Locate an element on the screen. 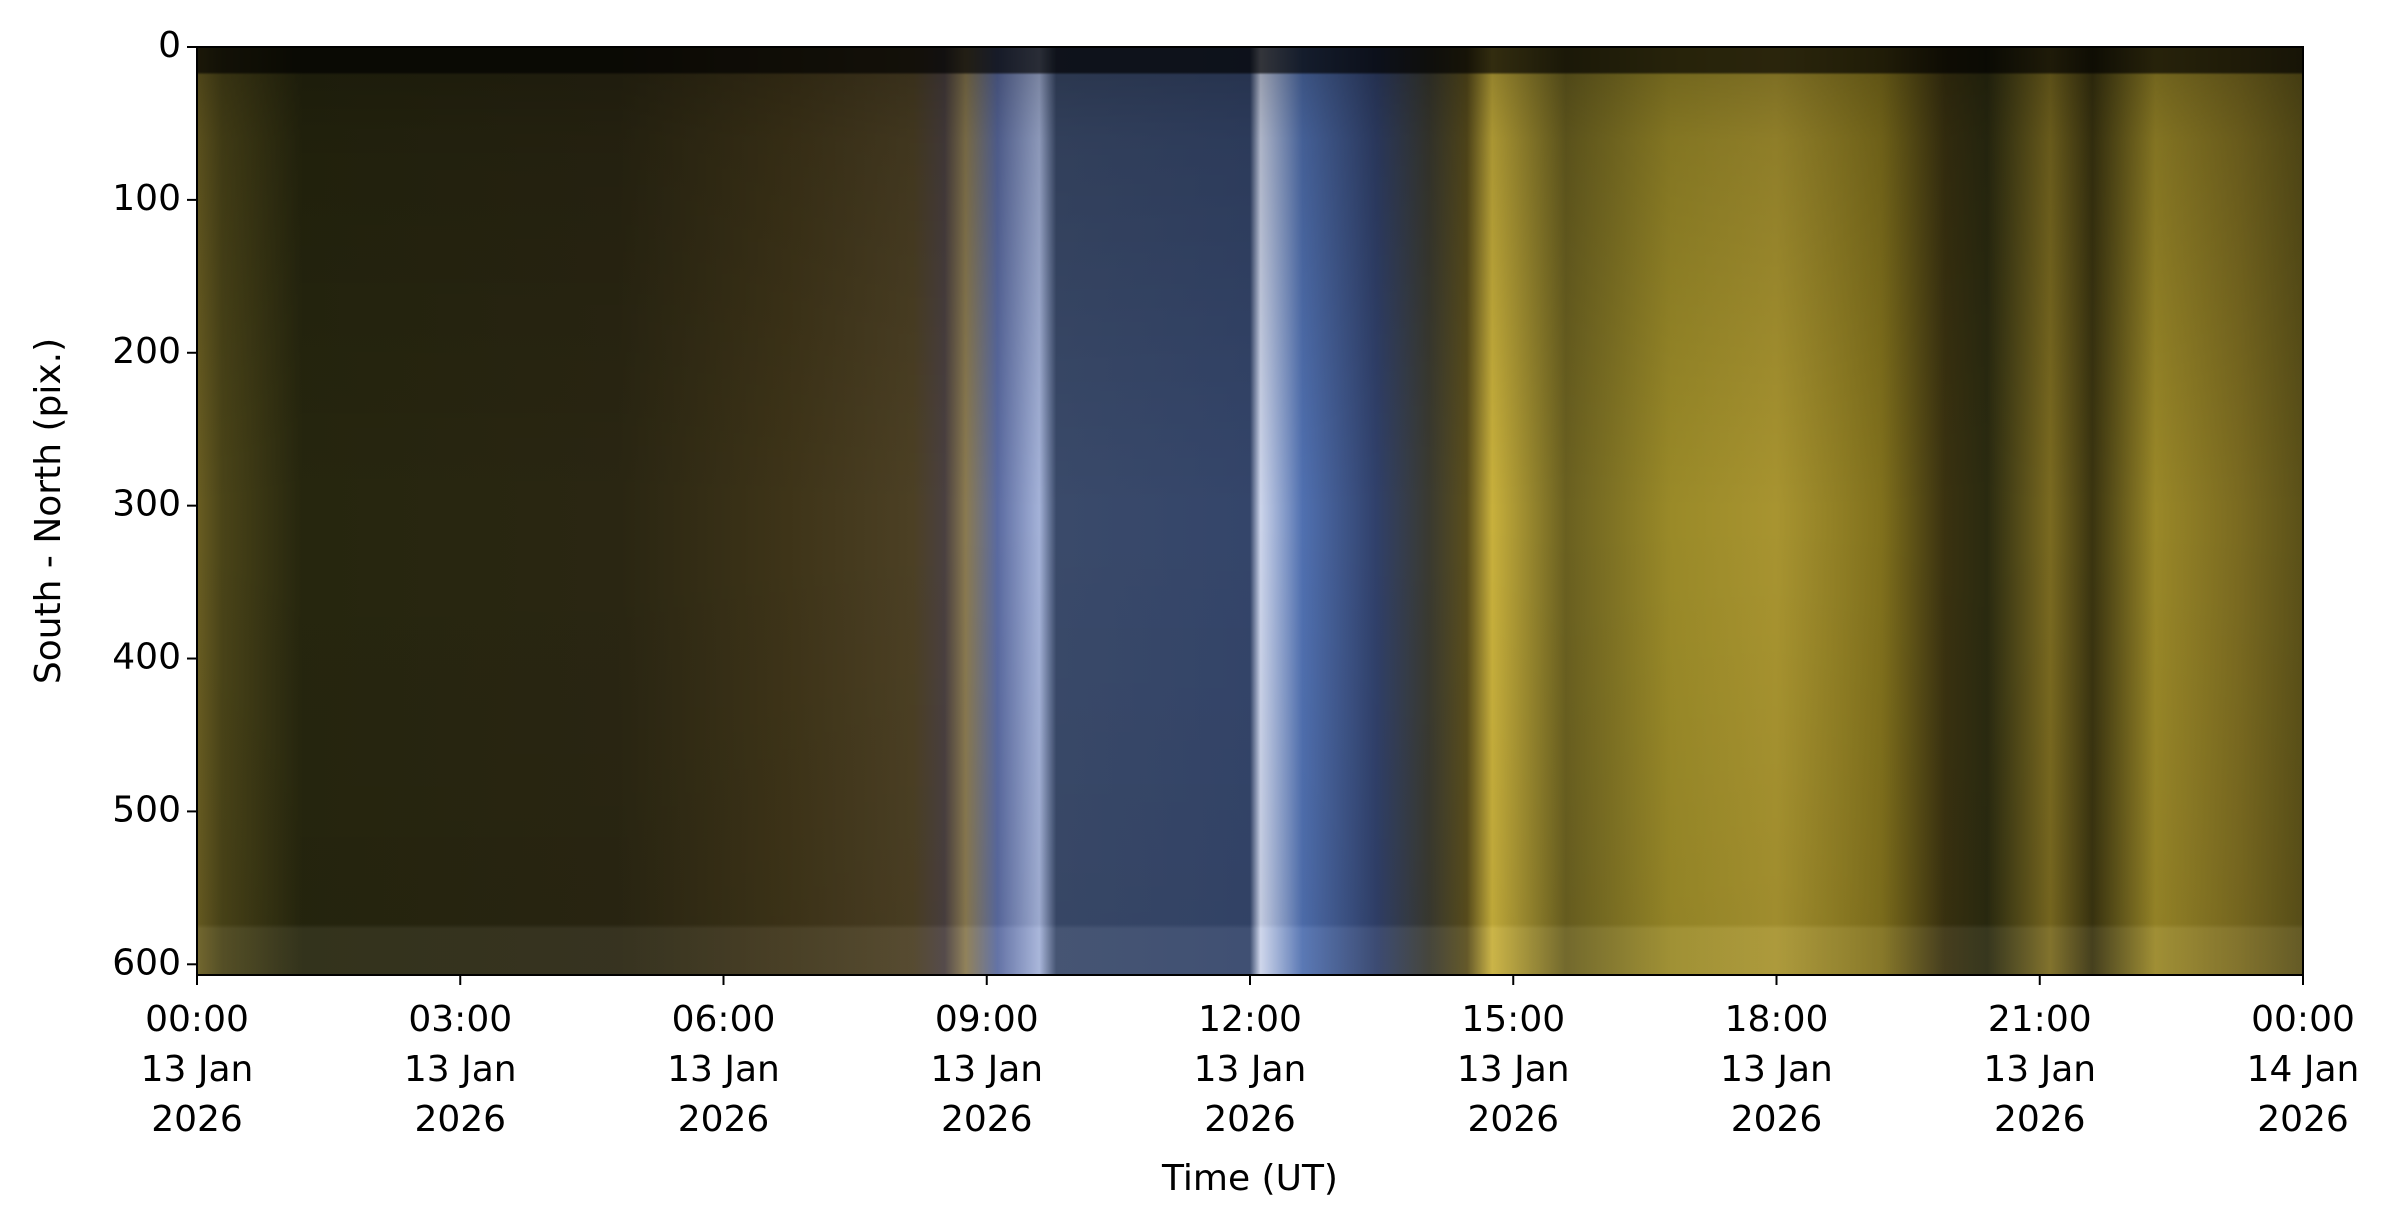 Image resolution: width=2385 pixels, height=1227 pixels. x-tick-label: 03:00 13 Jan 2026 is located at coordinates (460, 1069).